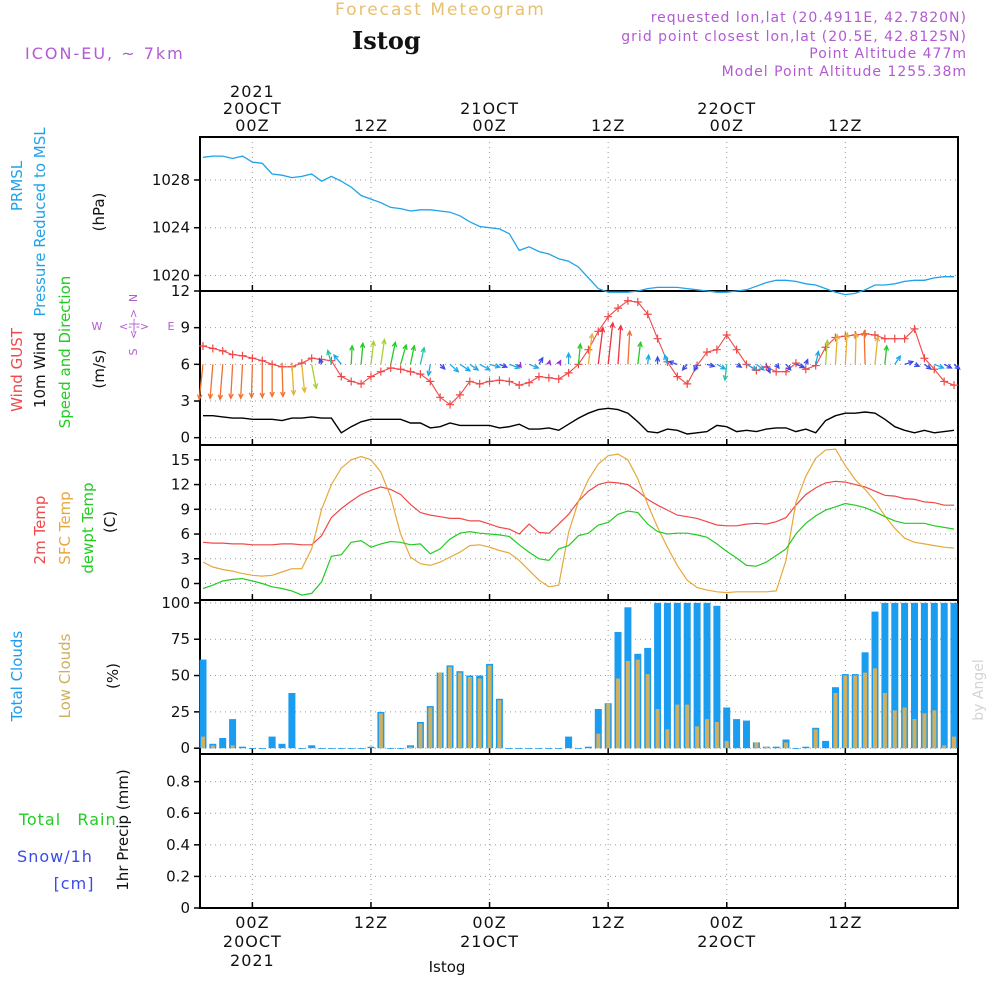 This screenshot has width=1000, height=1000. I want to click on bottom-time-label: 22OCT, so click(726, 941).